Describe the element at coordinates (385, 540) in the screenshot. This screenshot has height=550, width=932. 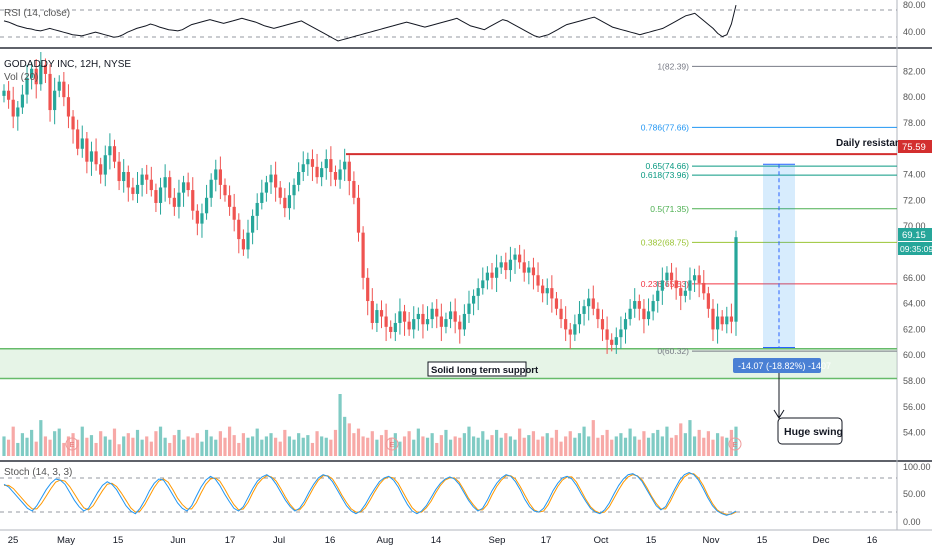
I see `x-tick-label: Aug` at that location.